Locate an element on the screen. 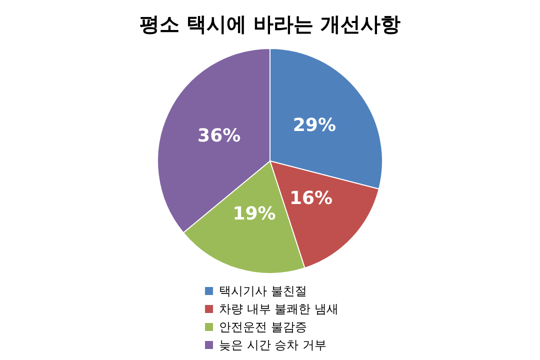 Image resolution: width=540 pixels, height=360 pixels. legend-label: 안전운전 불감증 is located at coordinates (263, 327).